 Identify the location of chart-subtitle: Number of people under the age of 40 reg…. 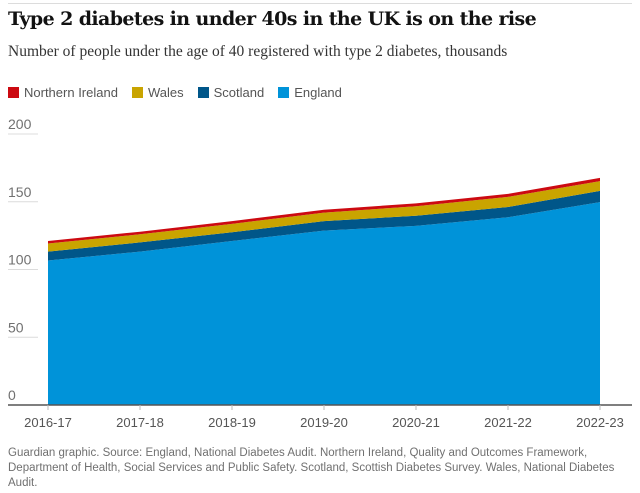
(258, 51).